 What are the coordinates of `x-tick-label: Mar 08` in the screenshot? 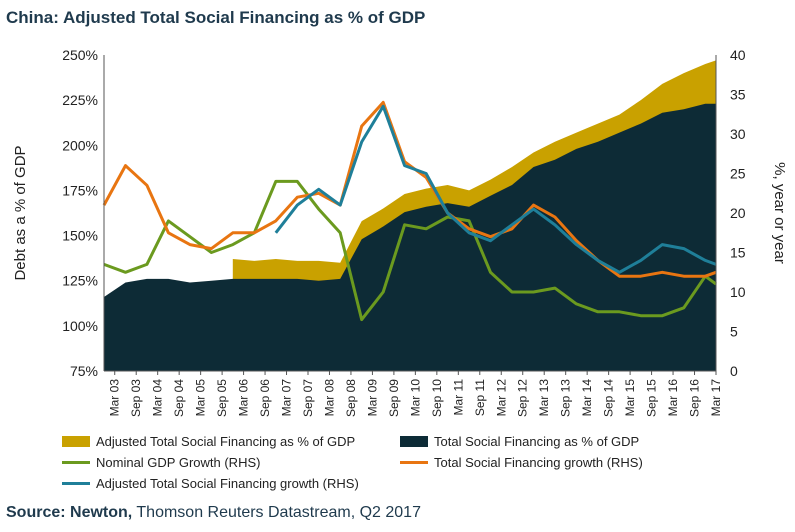 It's located at (330, 398).